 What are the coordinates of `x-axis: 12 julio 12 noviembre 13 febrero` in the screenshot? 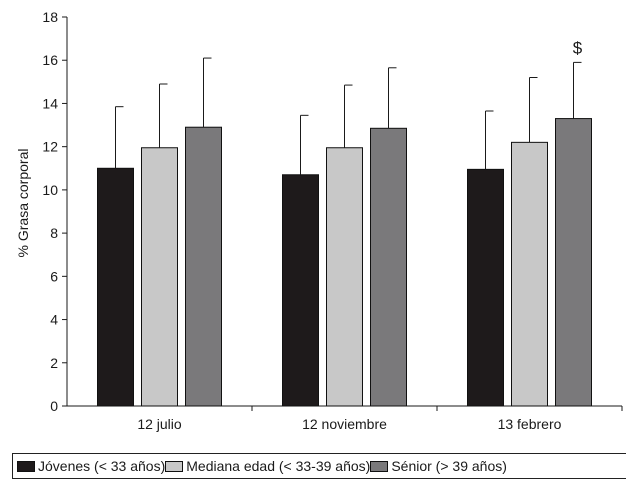 It's located at (345, 418).